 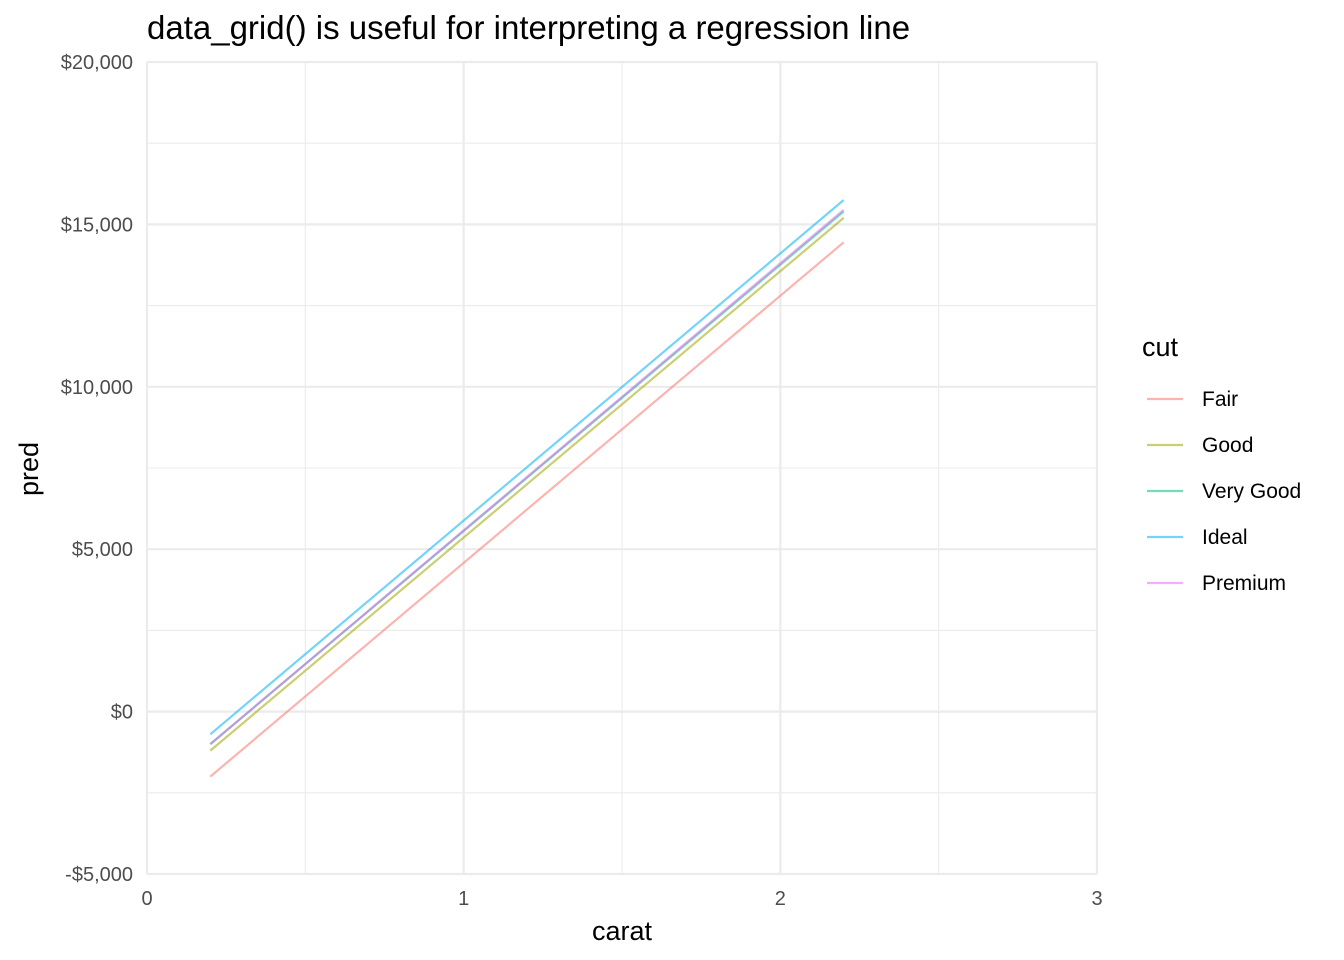 What do you see at coordinates (102, 550) in the screenshot?
I see `y-tick-label: $5,000` at bounding box center [102, 550].